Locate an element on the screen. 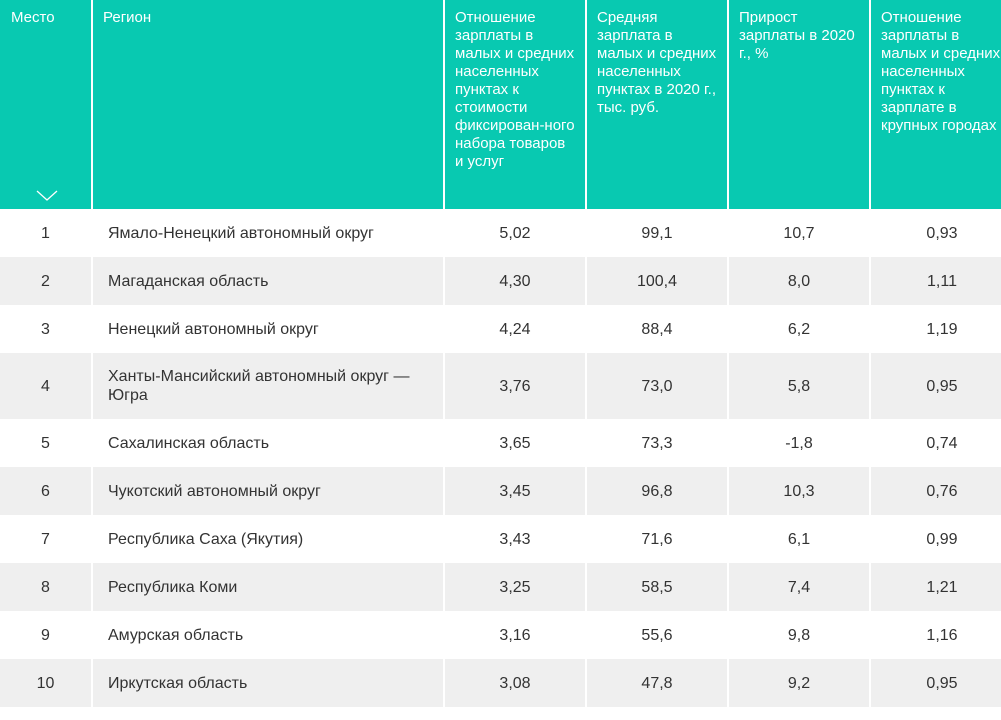 The image size is (1001, 720). chevron-down-icon is located at coordinates (47, 196).